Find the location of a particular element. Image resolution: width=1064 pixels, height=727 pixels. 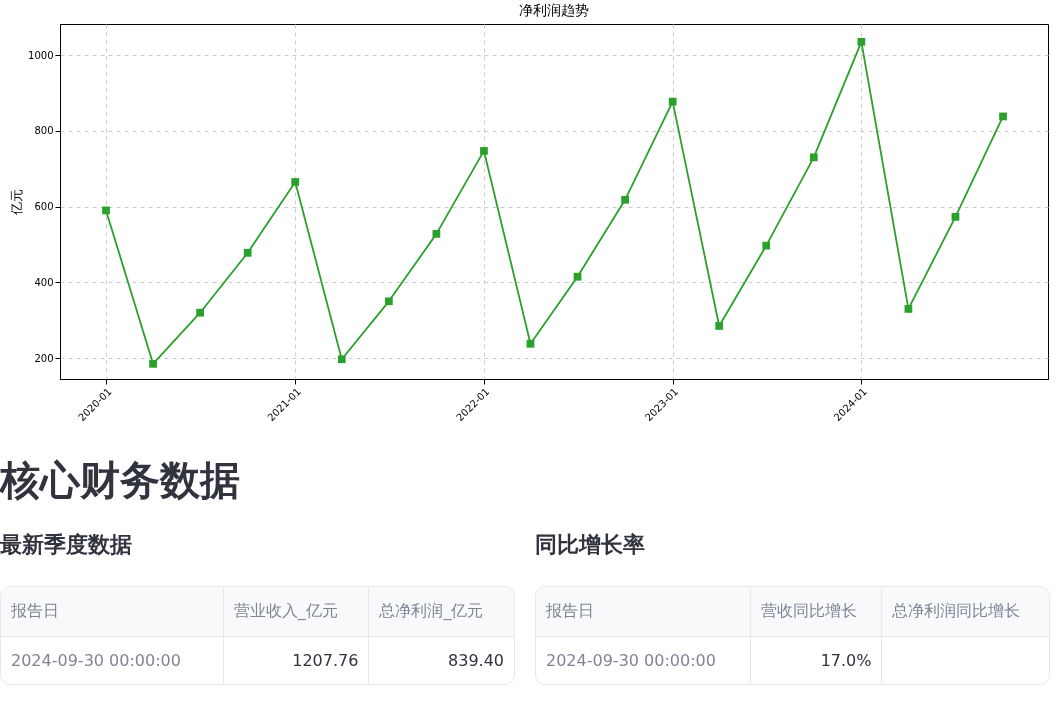

y-tick-label: 600 is located at coordinates (44, 207).